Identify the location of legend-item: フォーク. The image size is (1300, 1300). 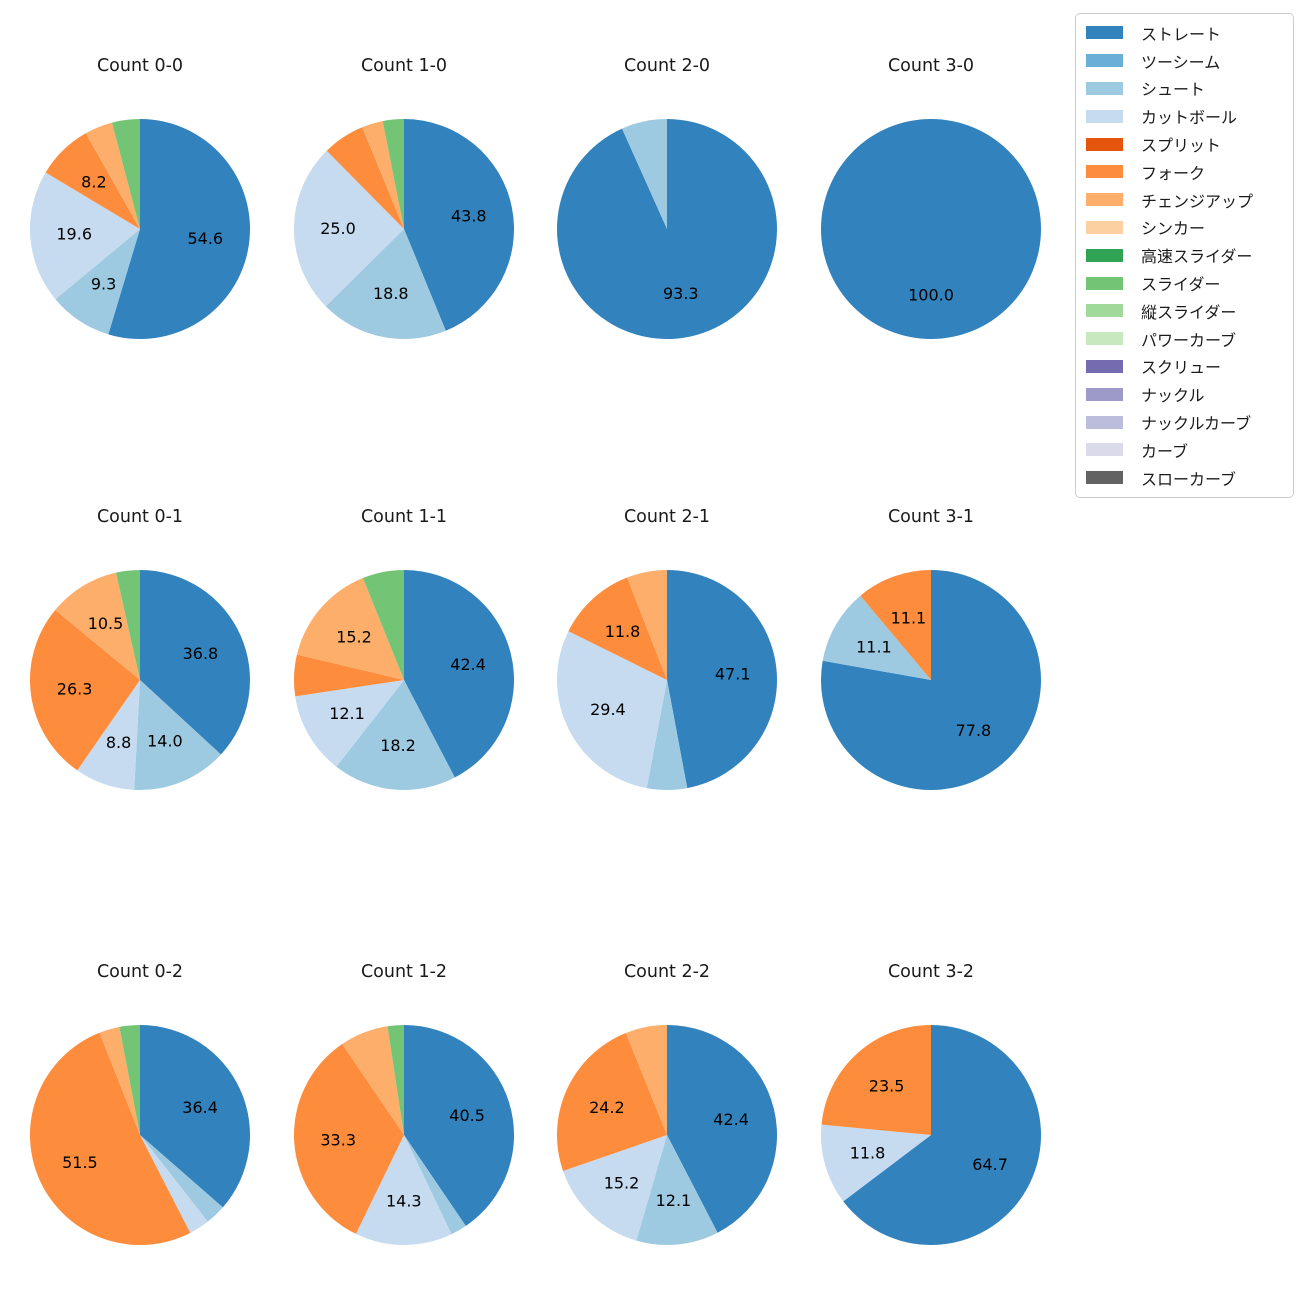
(1185, 172).